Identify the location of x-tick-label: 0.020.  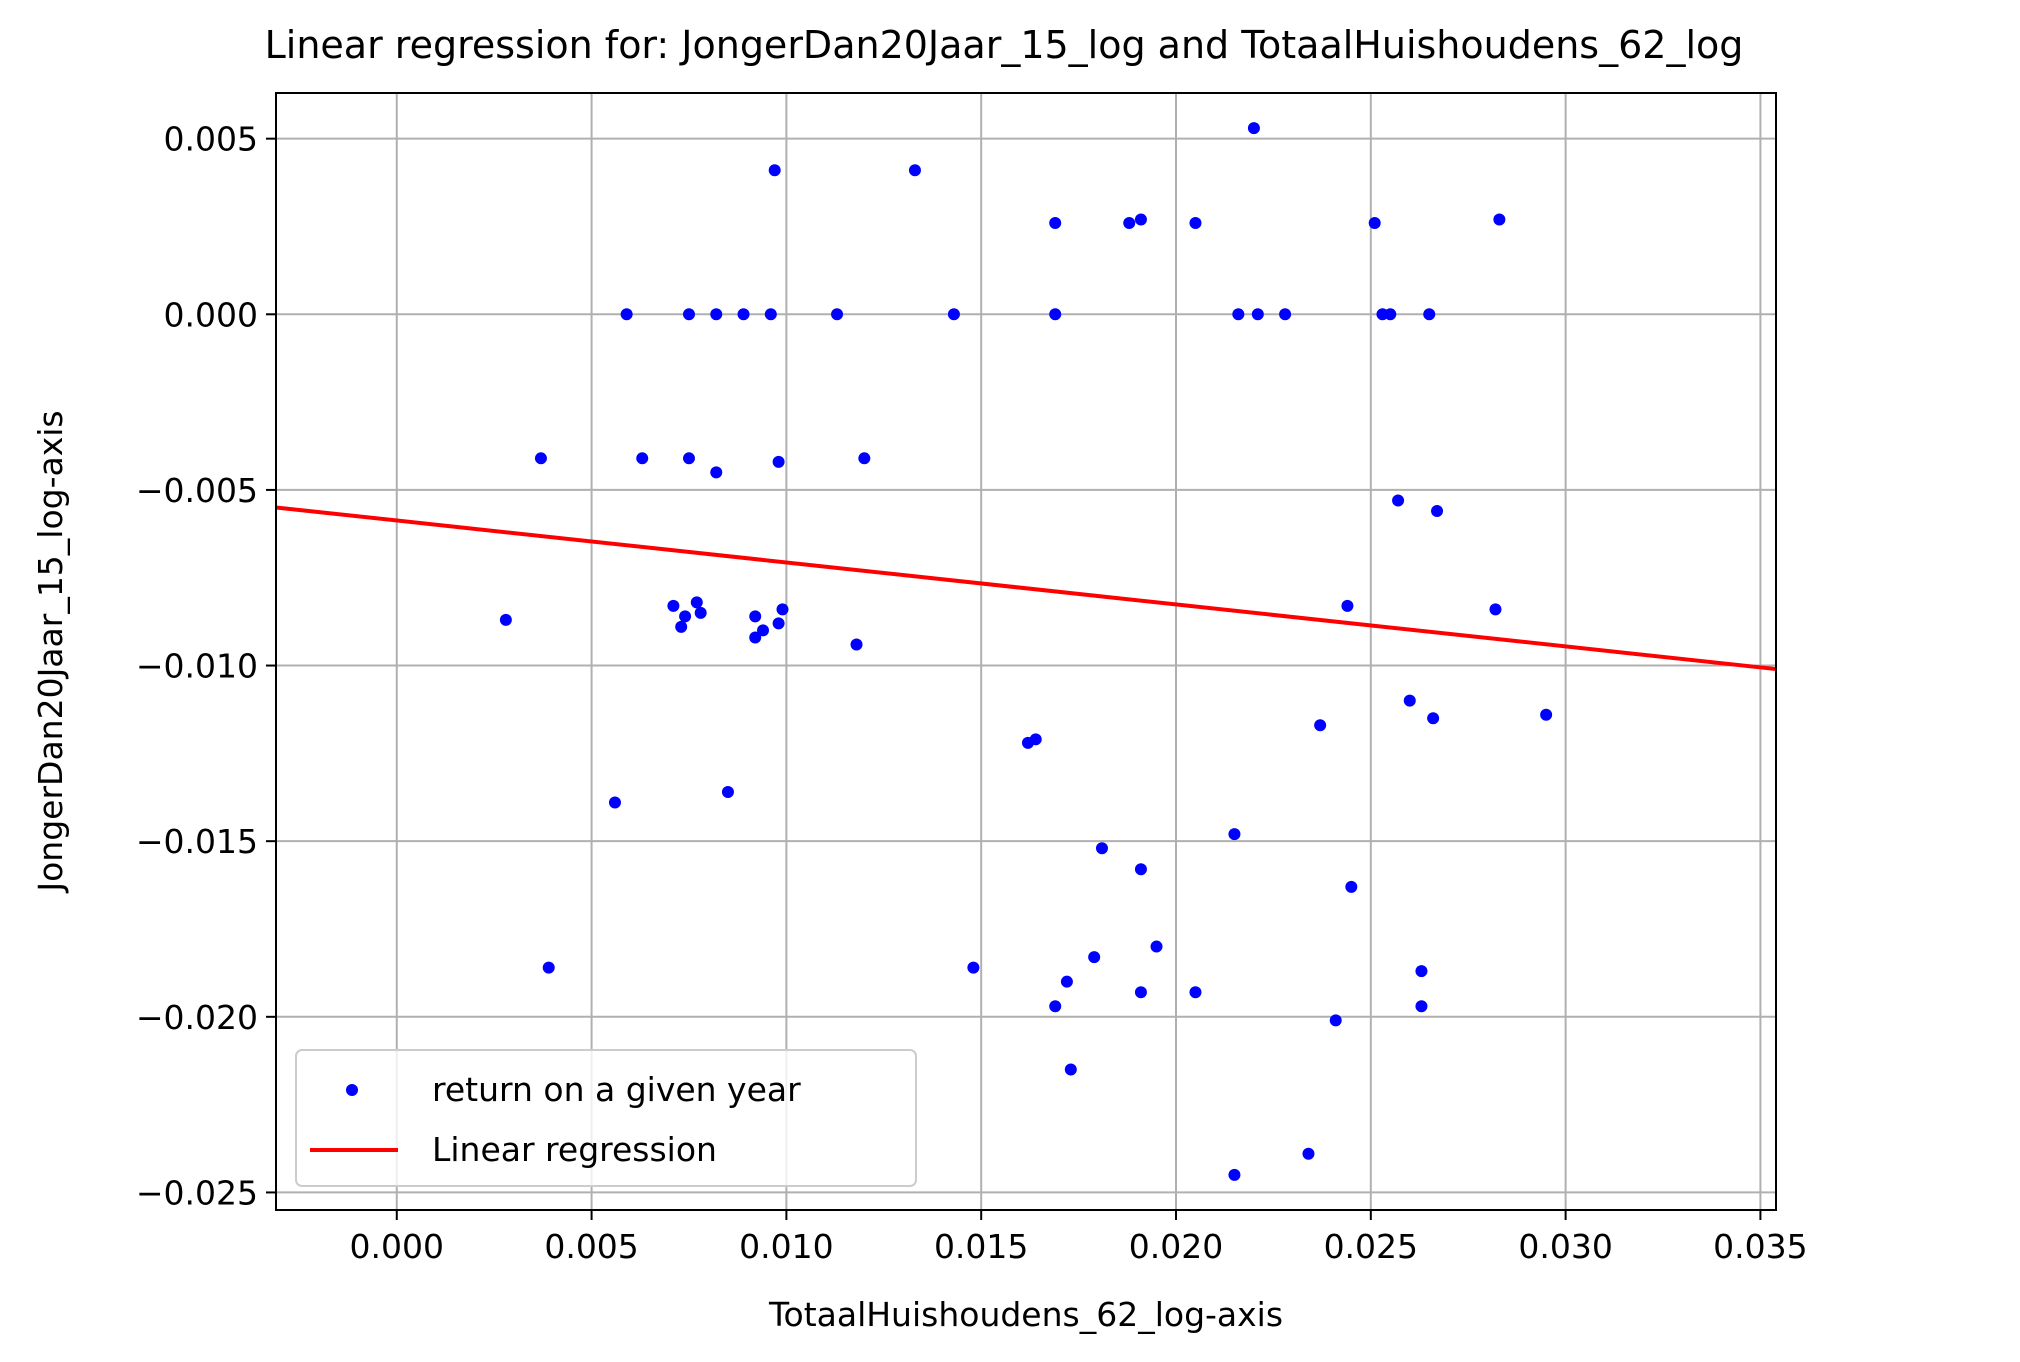
(1176, 1246).